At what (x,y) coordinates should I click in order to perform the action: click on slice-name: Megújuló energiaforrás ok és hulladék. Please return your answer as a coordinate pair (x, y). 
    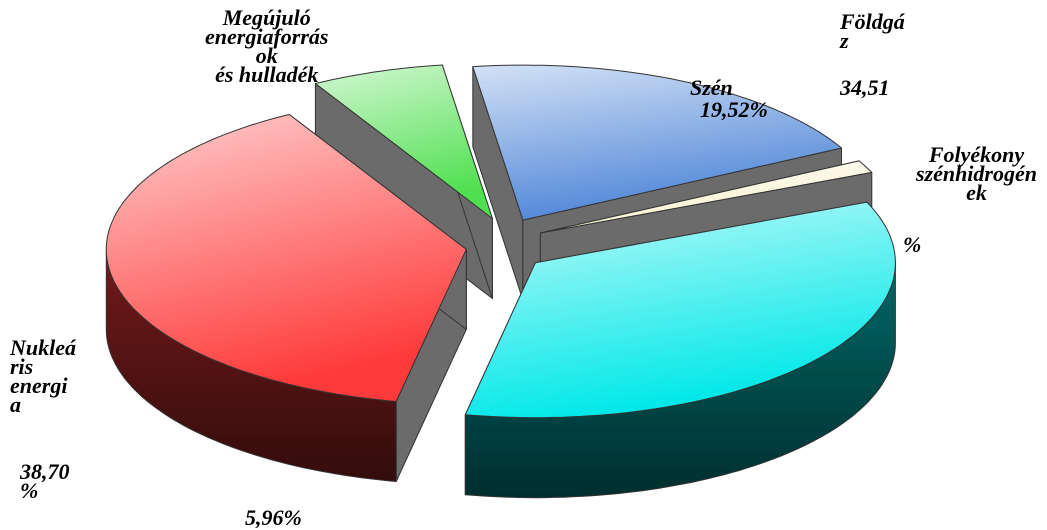
    Looking at the image, I should click on (267, 46).